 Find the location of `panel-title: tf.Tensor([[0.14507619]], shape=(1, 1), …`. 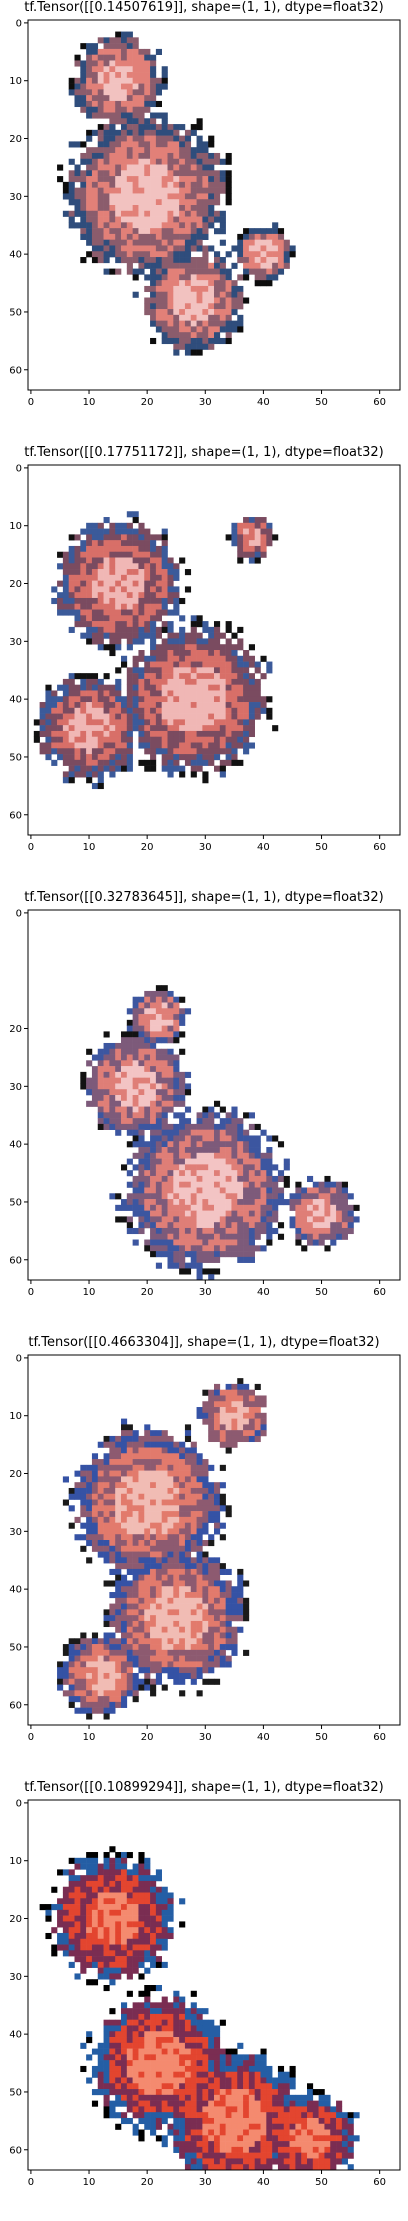

panel-title: tf.Tensor([[0.14507619]], shape=(1, 1), … is located at coordinates (204, 7).